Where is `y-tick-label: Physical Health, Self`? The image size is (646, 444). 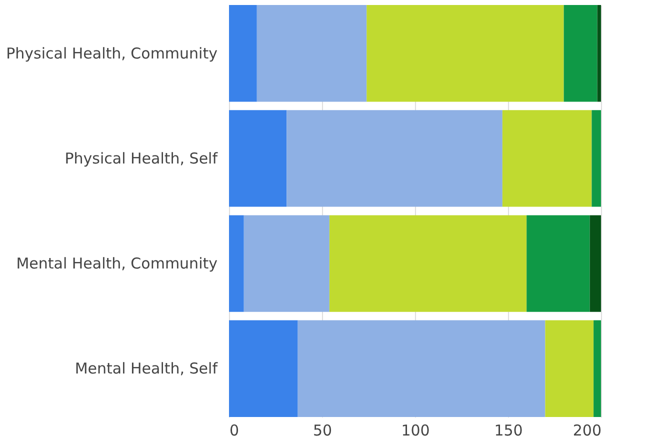
y-tick-label: Physical Health, Self is located at coordinates (141, 158).